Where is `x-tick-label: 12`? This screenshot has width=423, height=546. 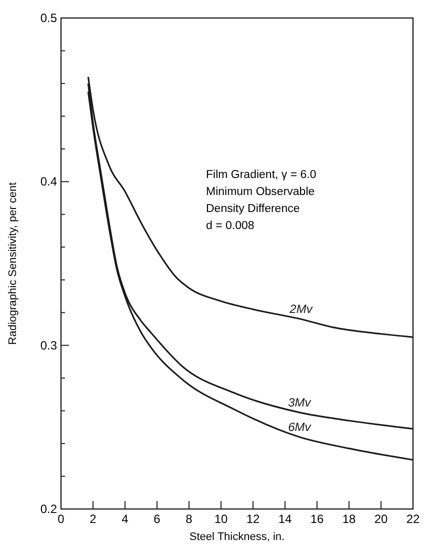
x-tick-label: 12 is located at coordinates (253, 519).